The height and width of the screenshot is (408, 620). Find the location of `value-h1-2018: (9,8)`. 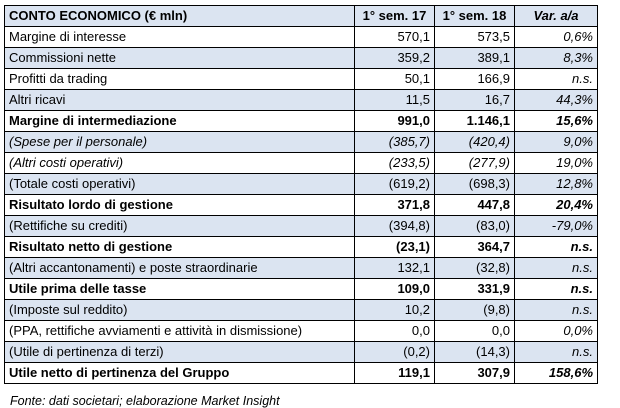

value-h1-2018: (9,8) is located at coordinates (474, 310).